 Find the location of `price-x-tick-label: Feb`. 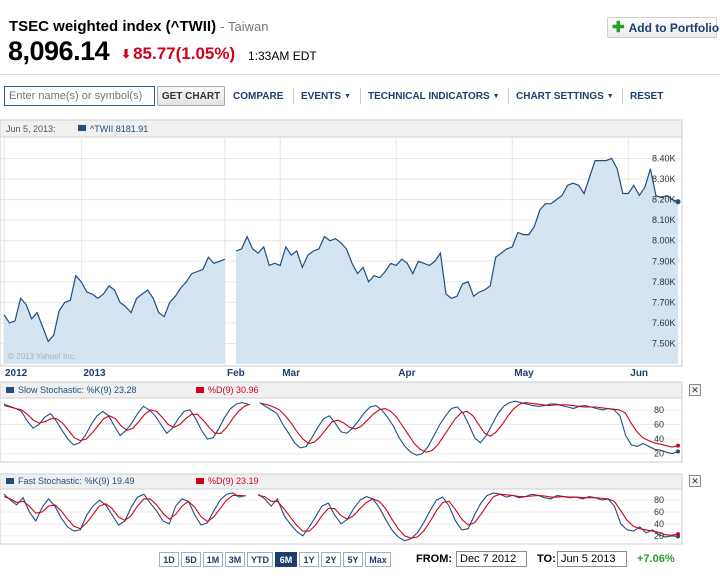

price-x-tick-label: Feb is located at coordinates (236, 373).